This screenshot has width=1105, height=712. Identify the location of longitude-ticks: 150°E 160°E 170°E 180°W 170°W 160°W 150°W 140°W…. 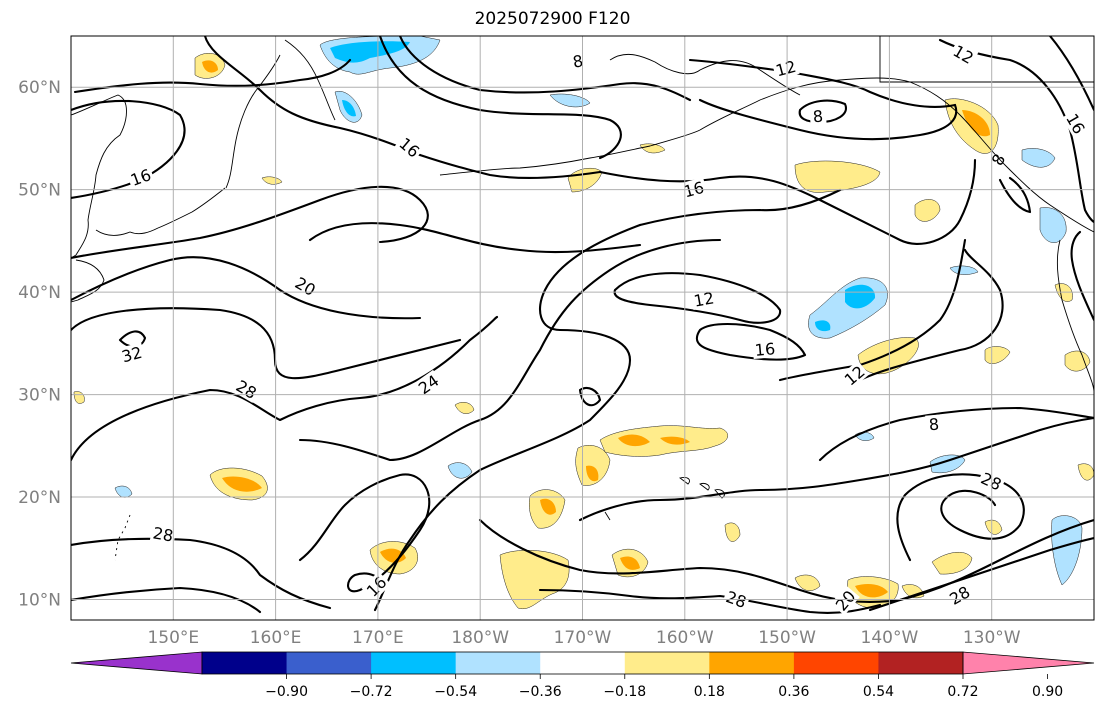
(583, 638).